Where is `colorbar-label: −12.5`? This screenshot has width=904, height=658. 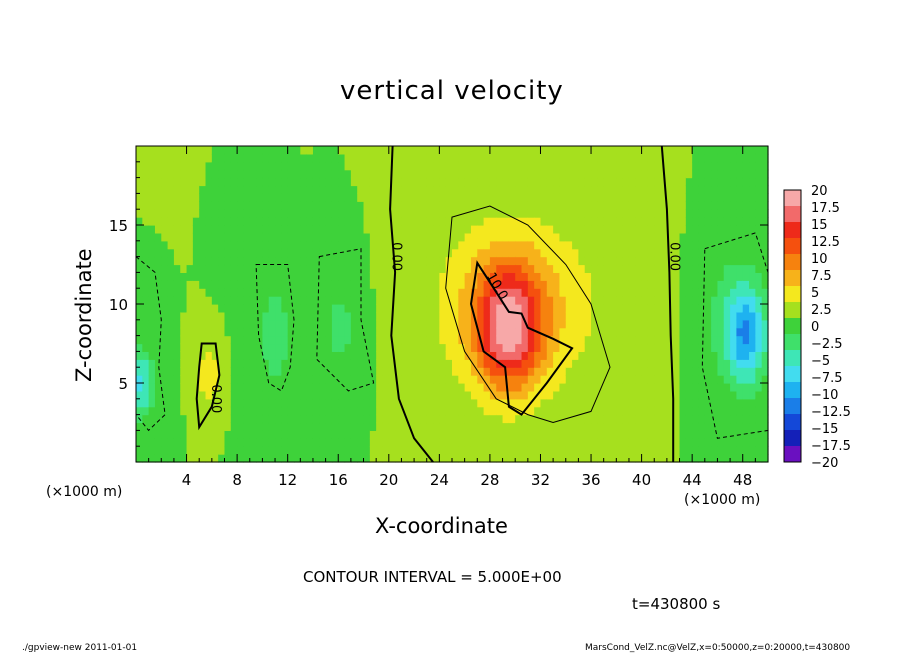 colorbar-label: −12.5 is located at coordinates (831, 412).